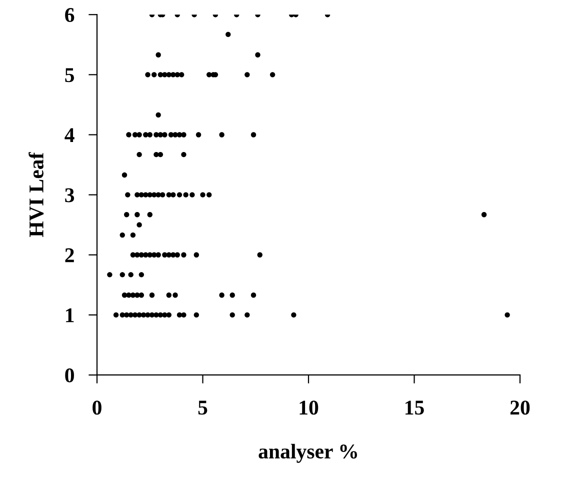 The height and width of the screenshot is (487, 564). Describe the element at coordinates (36, 194) in the screenshot. I see `y-axis-title: HVI Leaf` at that location.